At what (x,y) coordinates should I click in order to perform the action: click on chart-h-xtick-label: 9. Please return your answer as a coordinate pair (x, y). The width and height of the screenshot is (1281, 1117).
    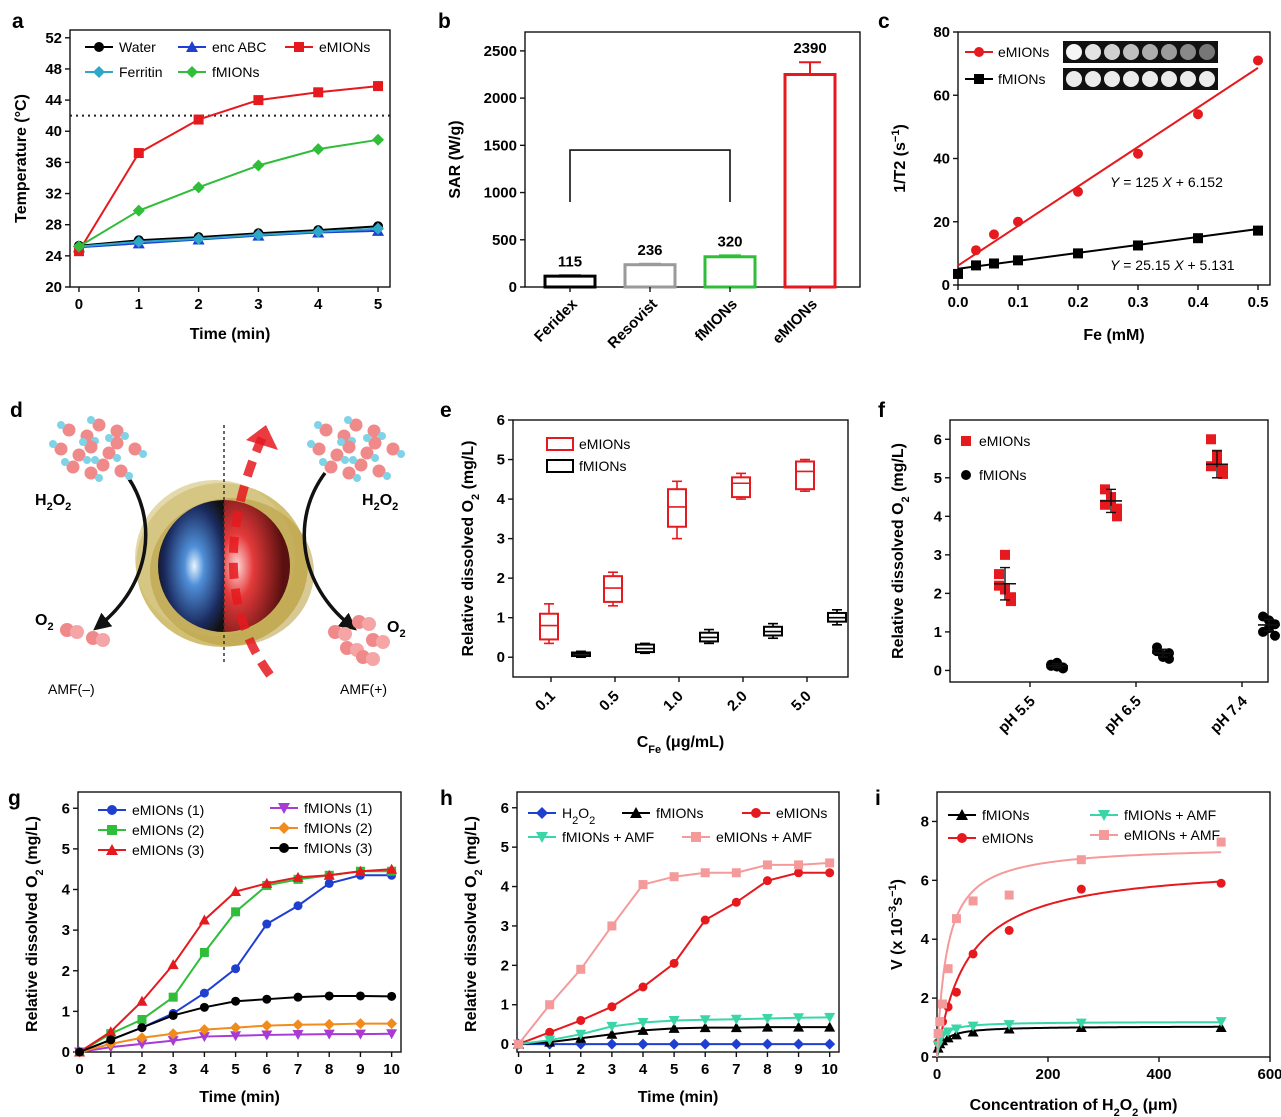
    Looking at the image, I should click on (798, 1069).